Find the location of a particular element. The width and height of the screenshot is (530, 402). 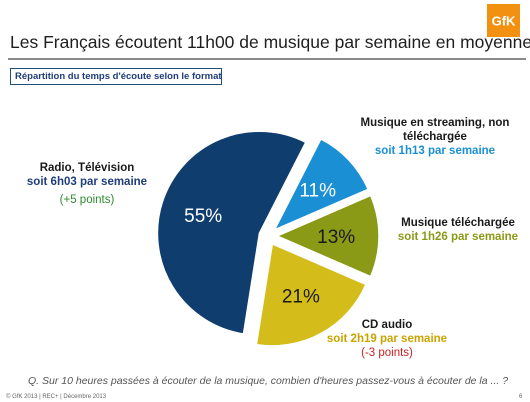

slice-telechargee is located at coordinates (327, 236).